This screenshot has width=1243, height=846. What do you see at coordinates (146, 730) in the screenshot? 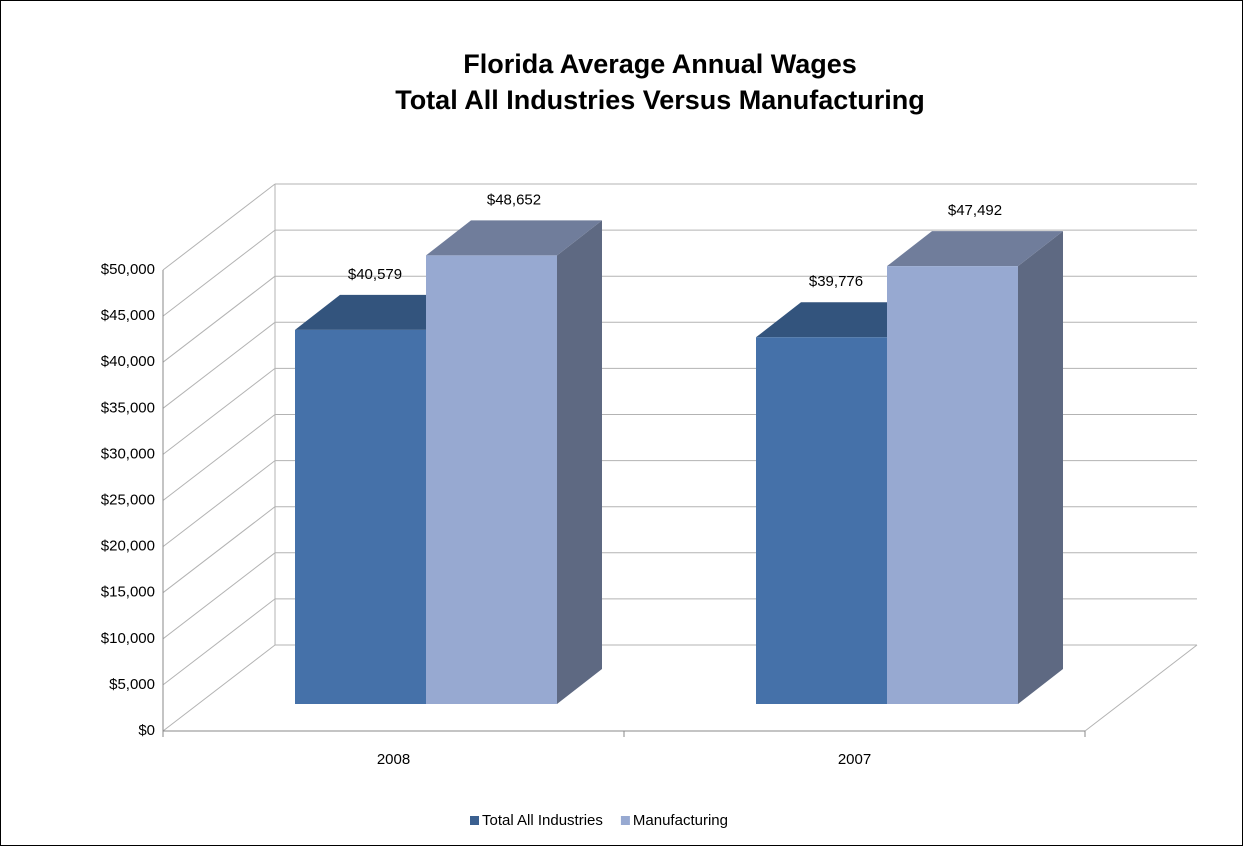
I see `y-tick-label: $0` at bounding box center [146, 730].